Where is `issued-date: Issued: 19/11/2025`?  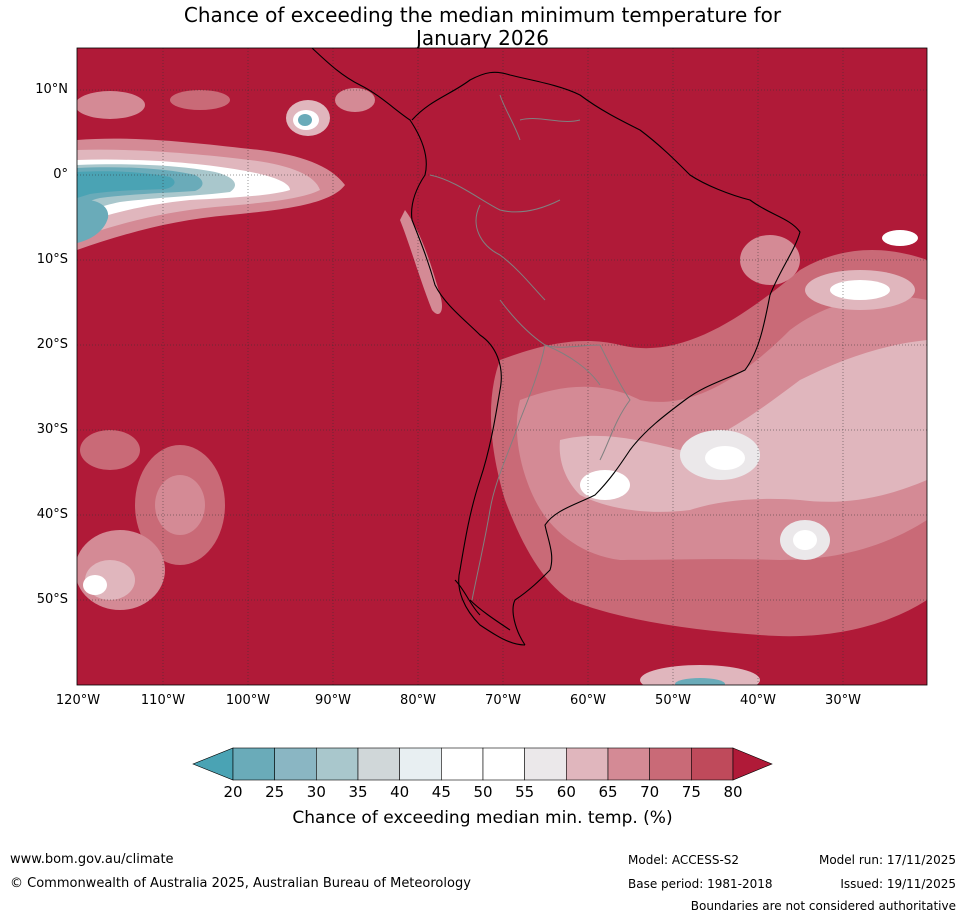
issued-date: Issued: 19/11/2025 is located at coordinates (898, 884).